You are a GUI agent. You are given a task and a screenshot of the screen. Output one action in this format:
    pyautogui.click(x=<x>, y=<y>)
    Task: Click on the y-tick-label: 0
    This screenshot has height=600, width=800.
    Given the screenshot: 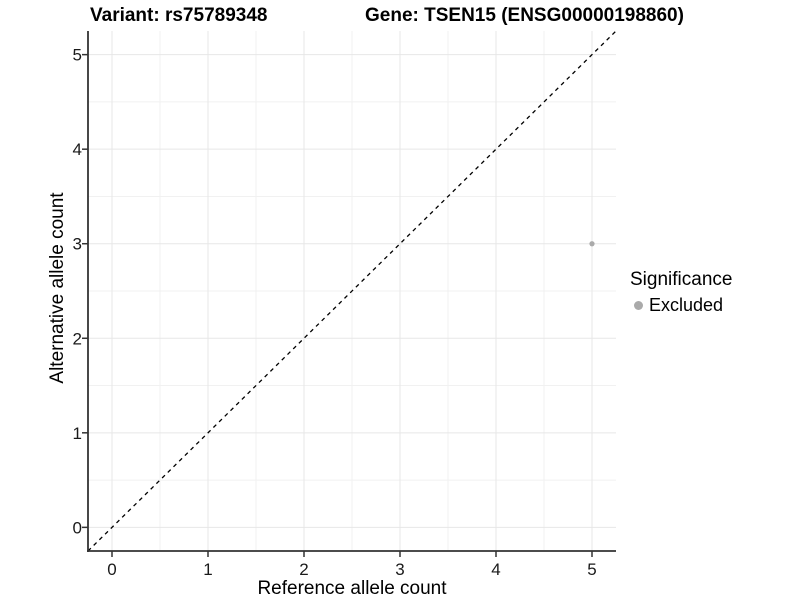 What is the action you would take?
    pyautogui.click(x=77, y=527)
    